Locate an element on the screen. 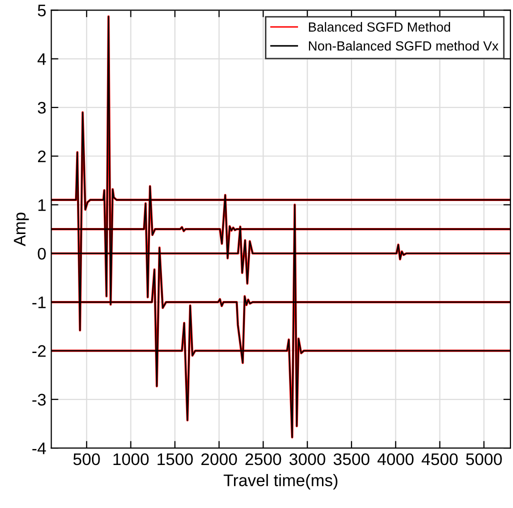 The image size is (513, 508). y-axis-title: Amp is located at coordinates (21, 229).